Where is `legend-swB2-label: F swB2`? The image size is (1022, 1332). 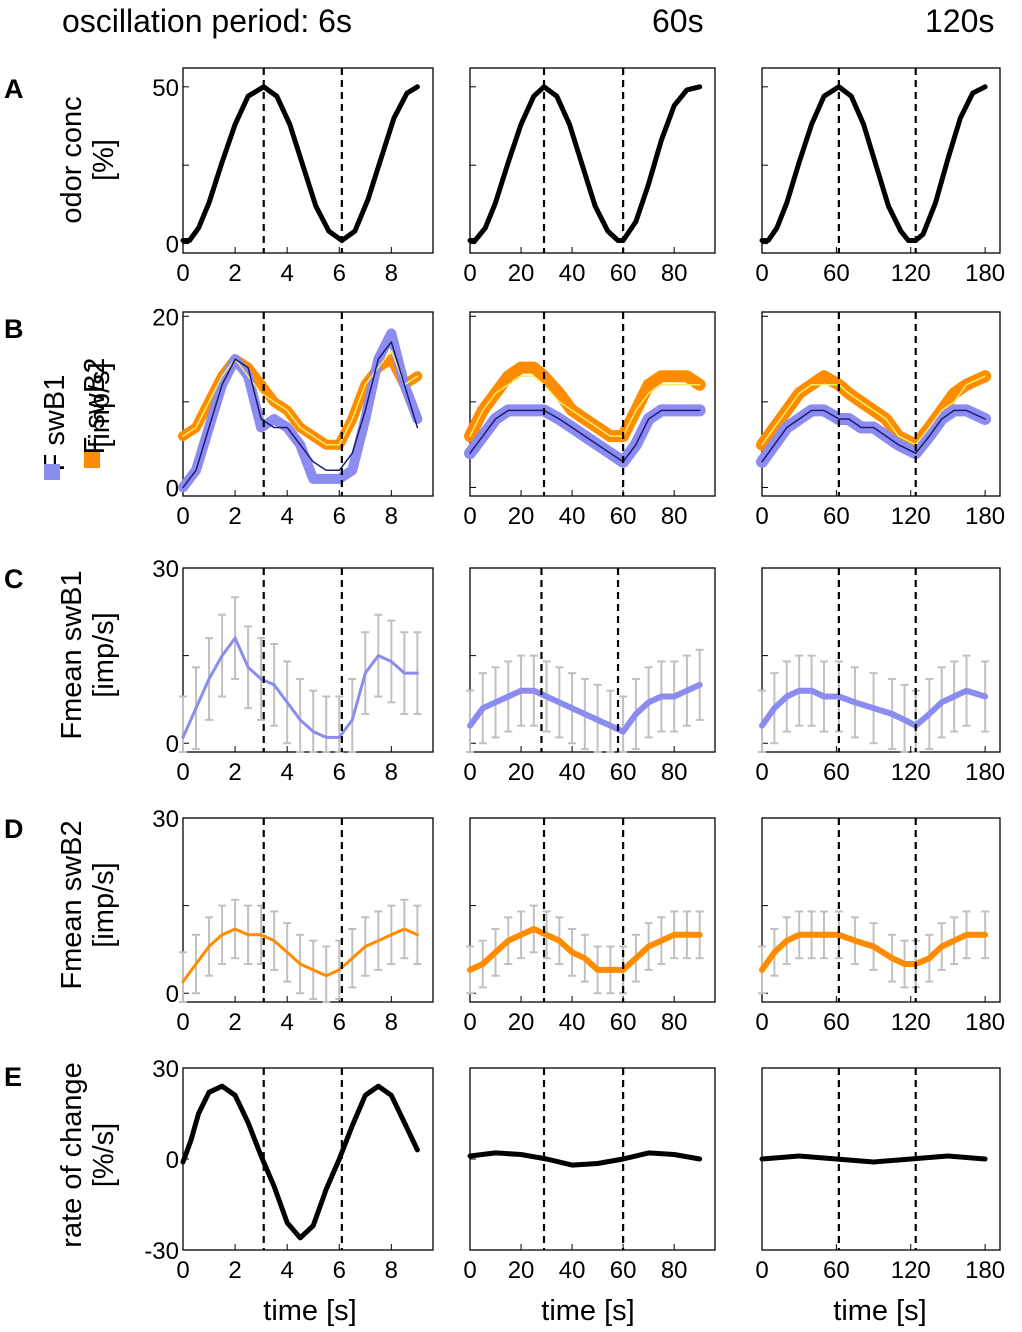 legend-swB2-label: F swB2 is located at coordinates (95, 406).